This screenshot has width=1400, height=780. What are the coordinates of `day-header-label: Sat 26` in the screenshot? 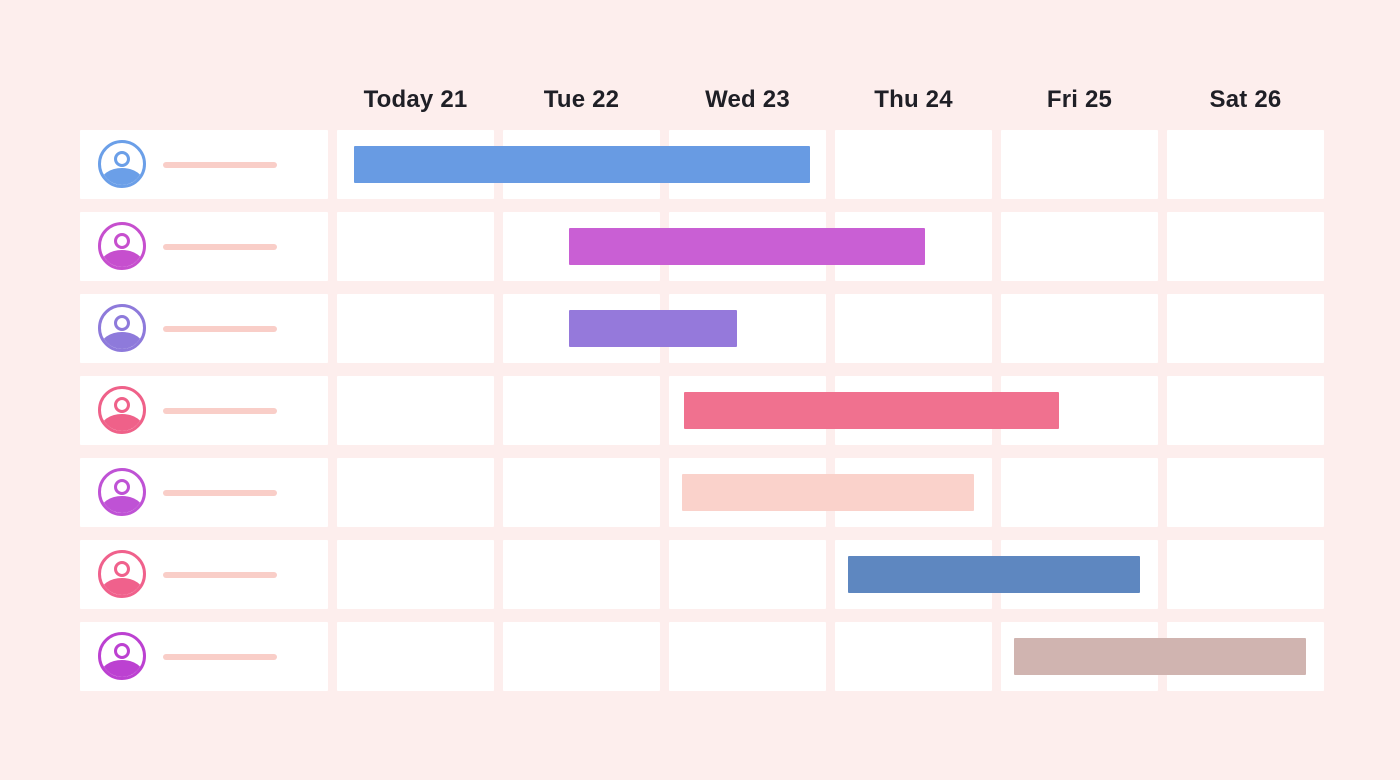 It's located at (1245, 99).